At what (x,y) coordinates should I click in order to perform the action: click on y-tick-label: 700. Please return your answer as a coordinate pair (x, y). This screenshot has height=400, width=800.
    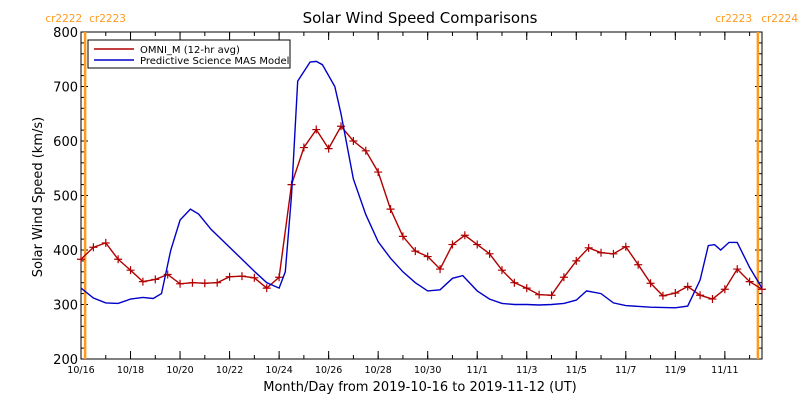
    Looking at the image, I should click on (65, 88).